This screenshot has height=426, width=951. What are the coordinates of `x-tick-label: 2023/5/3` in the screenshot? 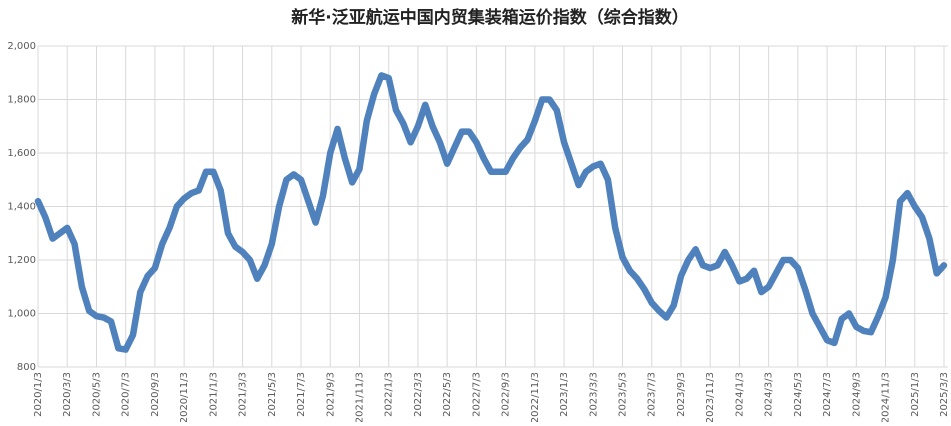 It's located at (623, 394).